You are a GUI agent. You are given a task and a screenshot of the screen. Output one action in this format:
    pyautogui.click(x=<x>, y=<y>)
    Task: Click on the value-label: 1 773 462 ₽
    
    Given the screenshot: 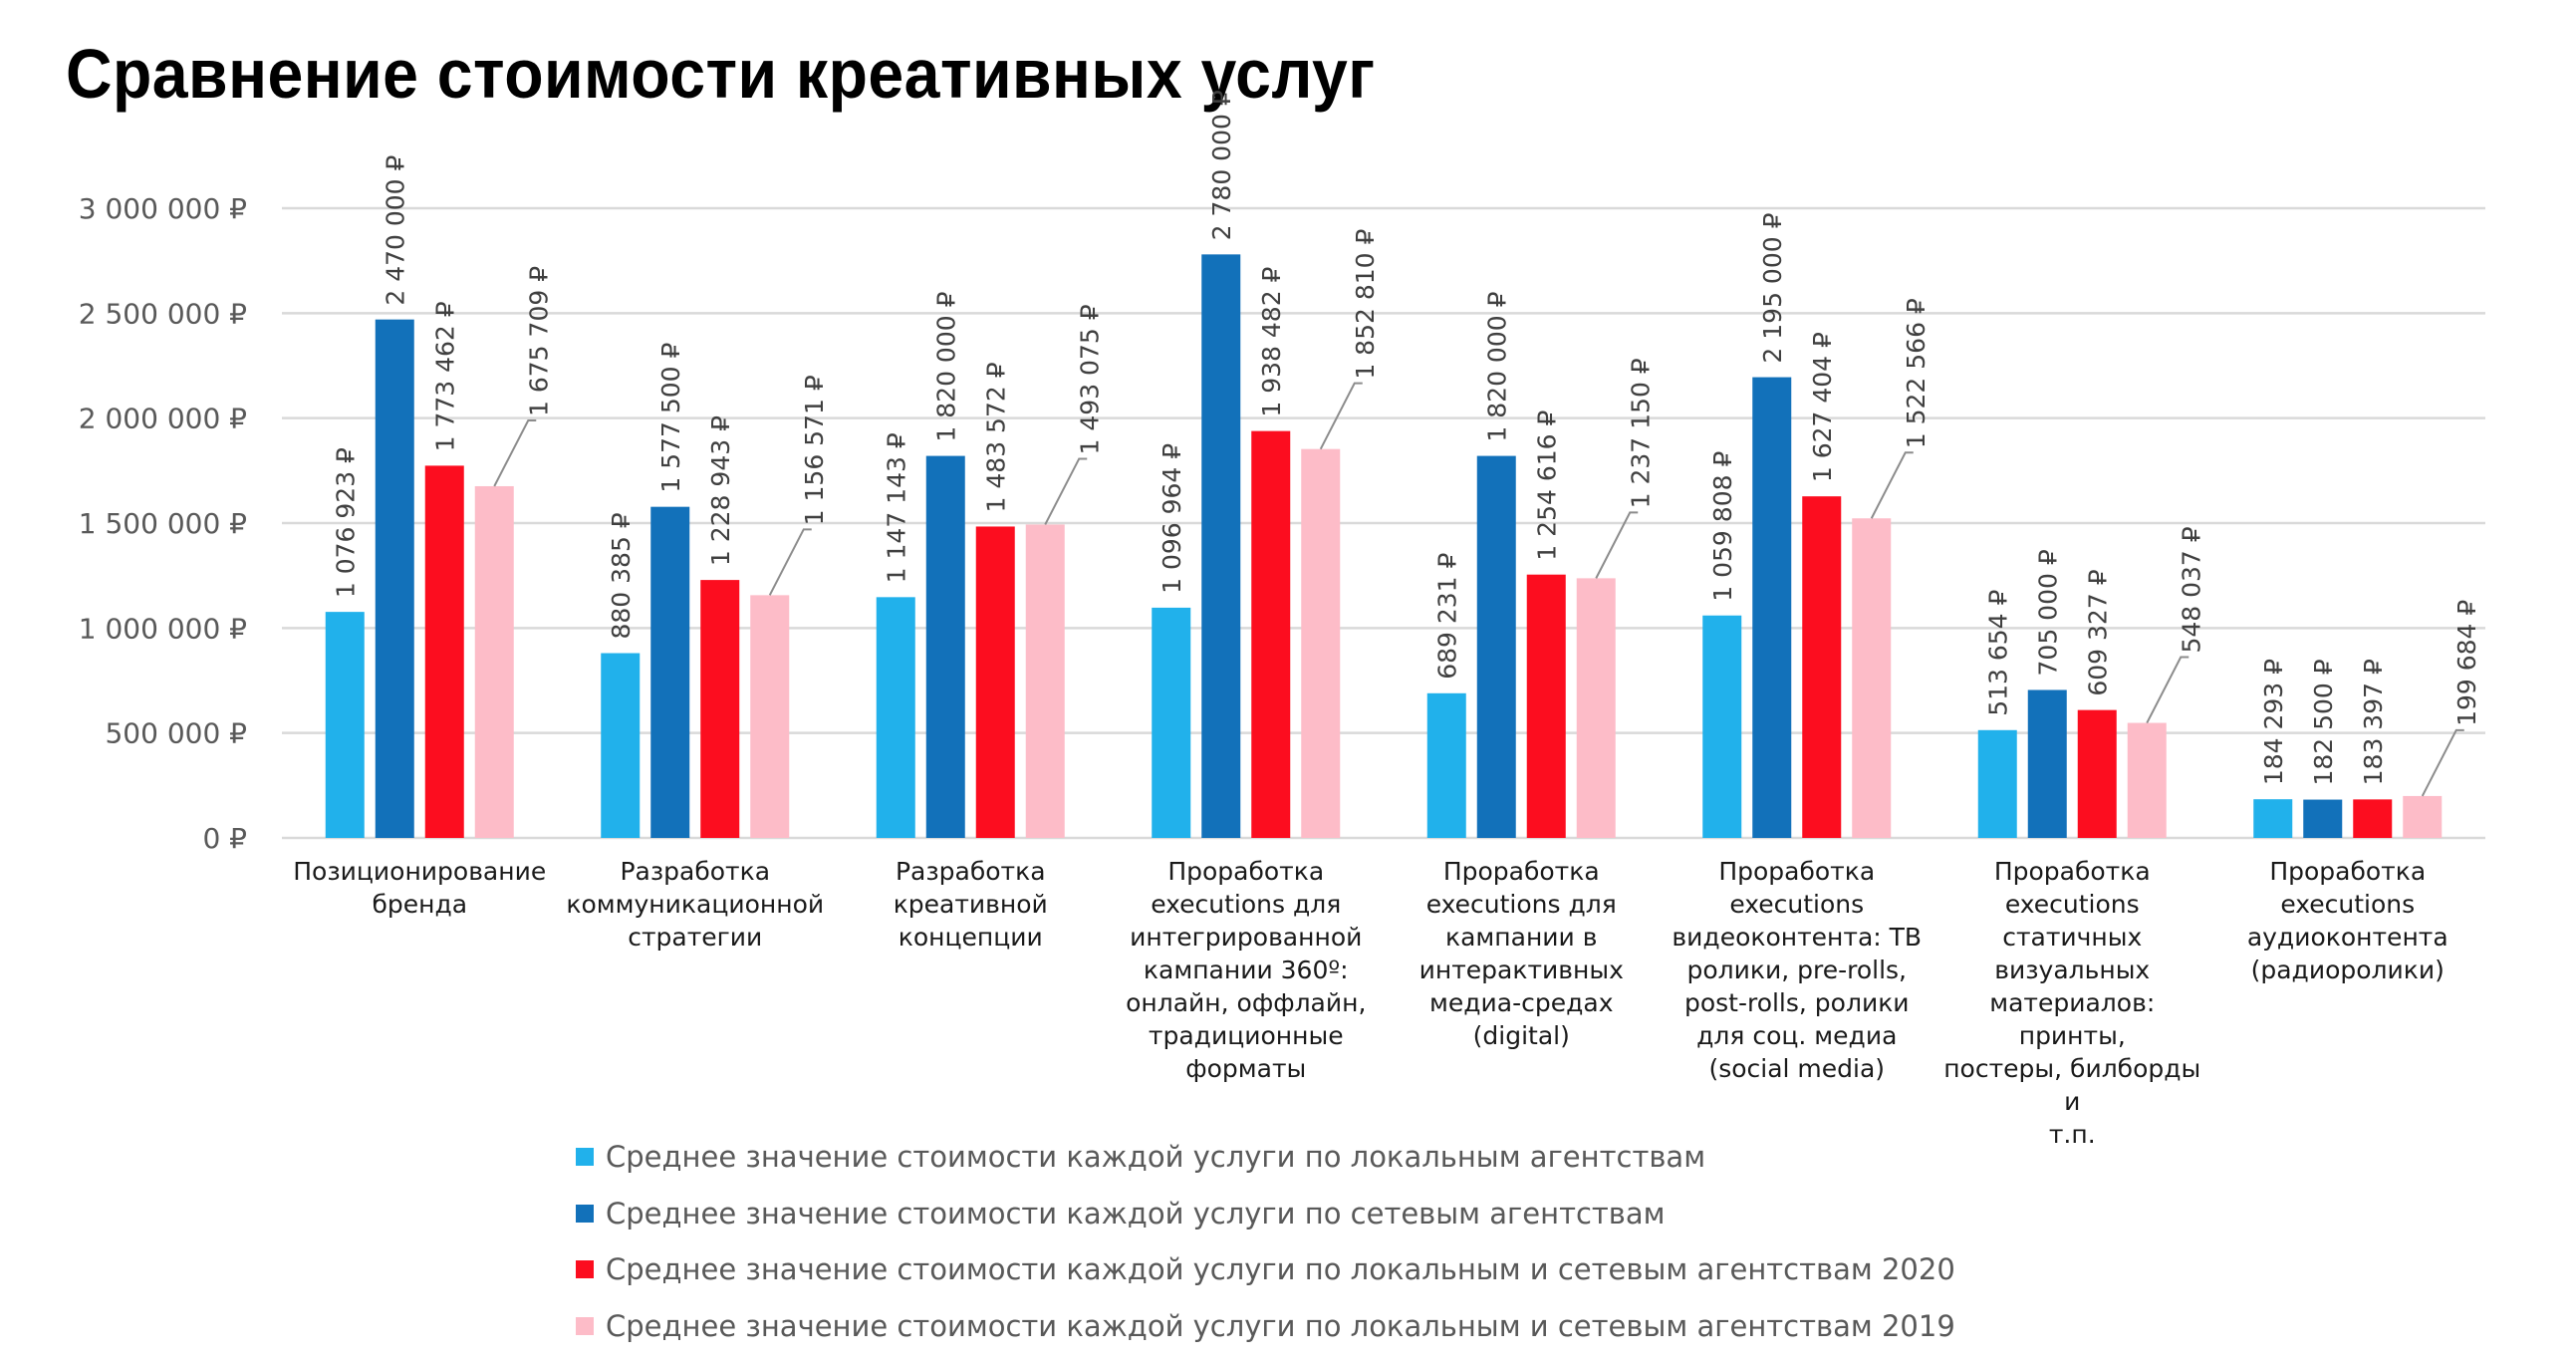 What is the action you would take?
    pyautogui.click(x=444, y=376)
    